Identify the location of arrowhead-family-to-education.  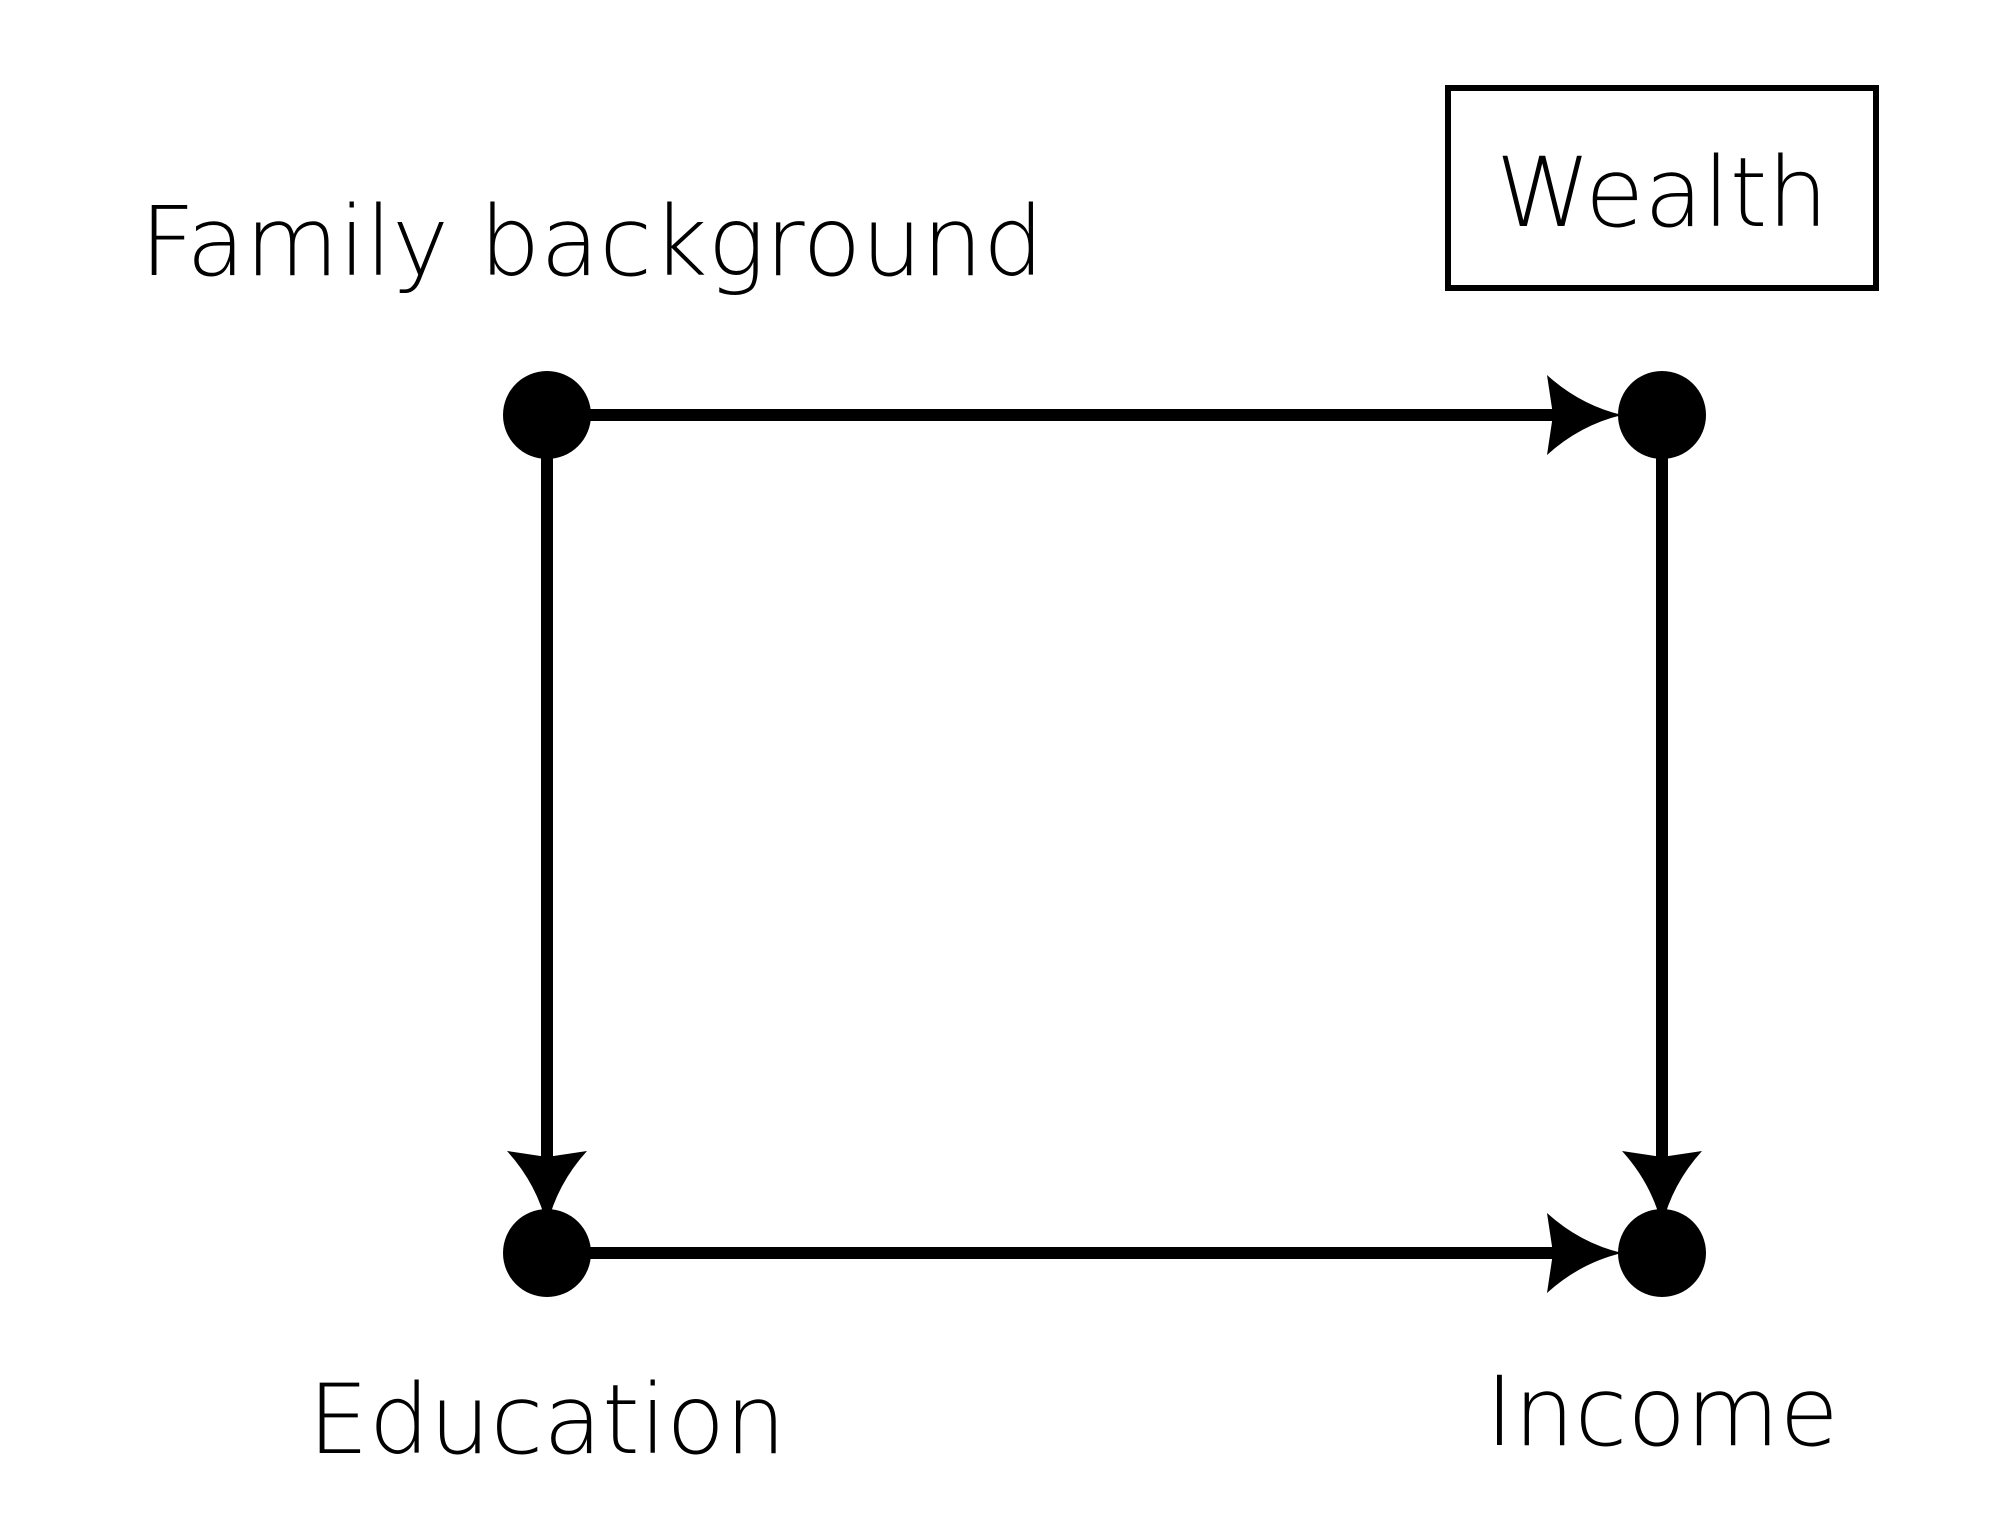
(547, 1188).